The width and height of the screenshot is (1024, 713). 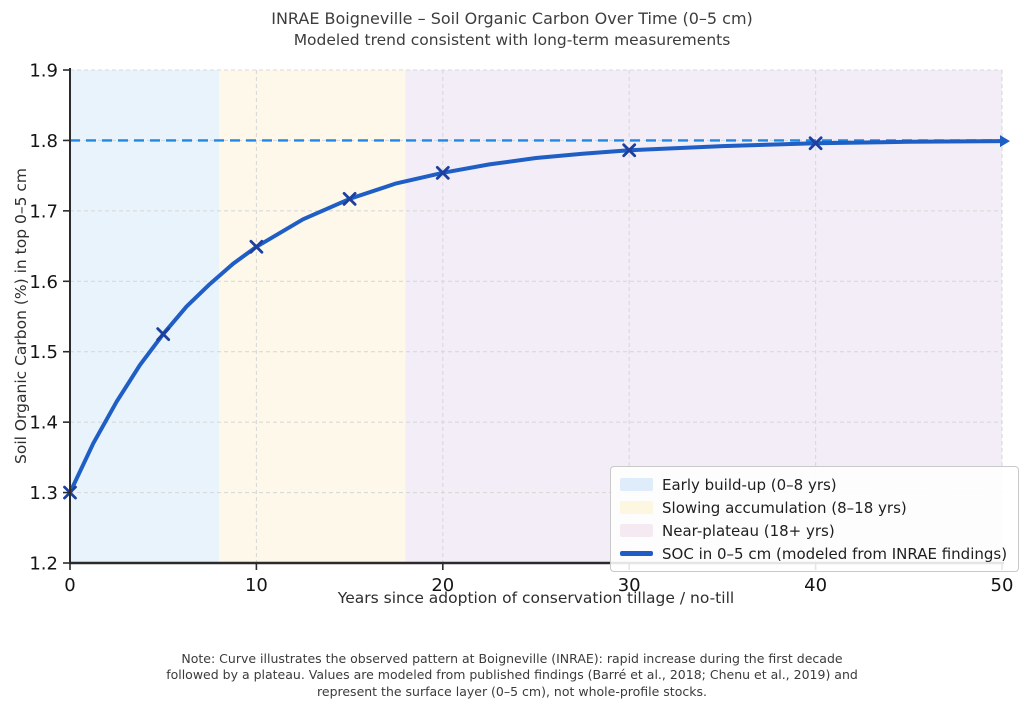 I want to click on y-tick-label: 1.7, so click(x=43, y=211).